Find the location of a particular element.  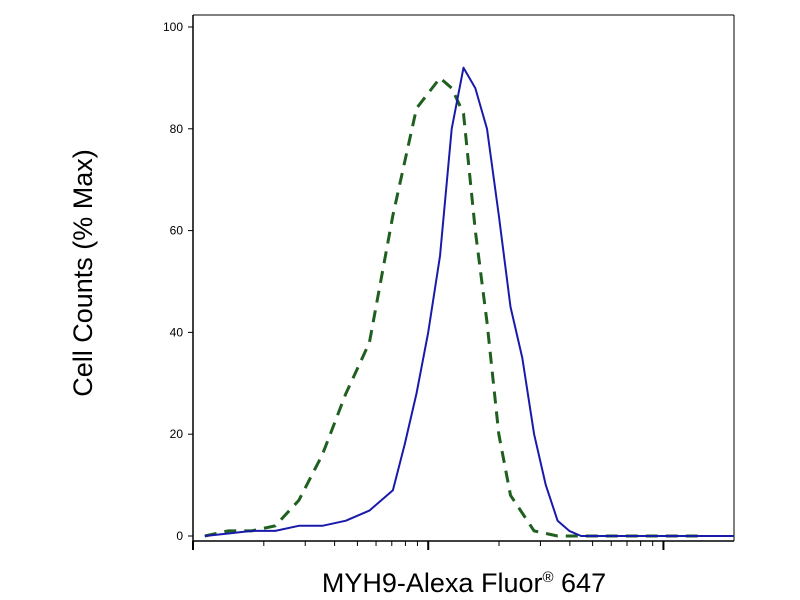

y-tick-label: 100 is located at coordinates (173, 27).